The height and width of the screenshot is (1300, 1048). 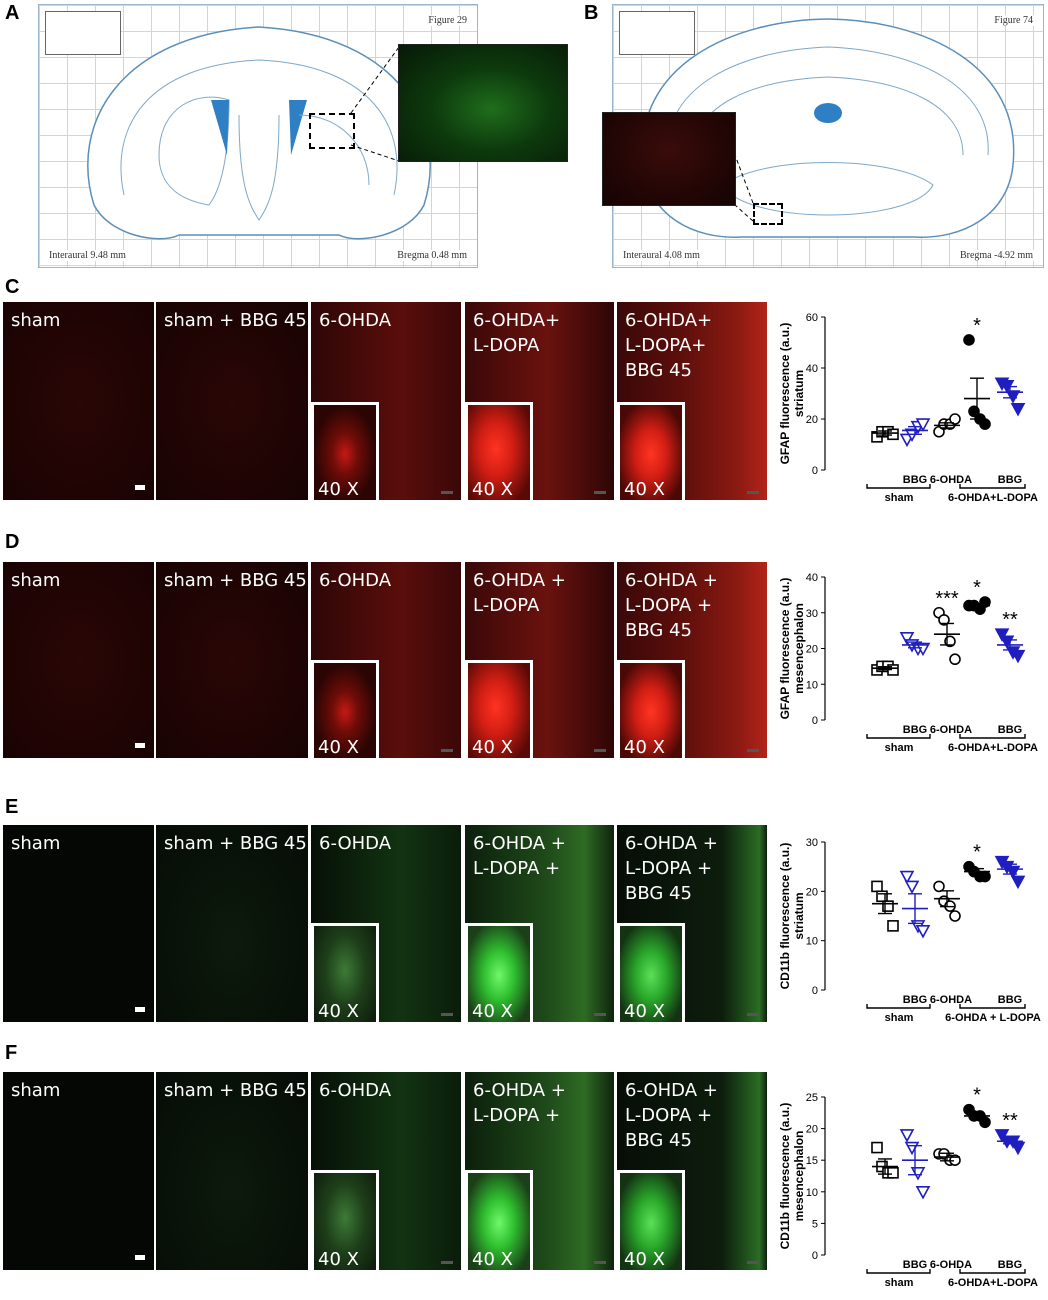 I want to click on micrograph-label: 6-OHDA + L-DOPA + BBG 45, so click(x=671, y=1115).